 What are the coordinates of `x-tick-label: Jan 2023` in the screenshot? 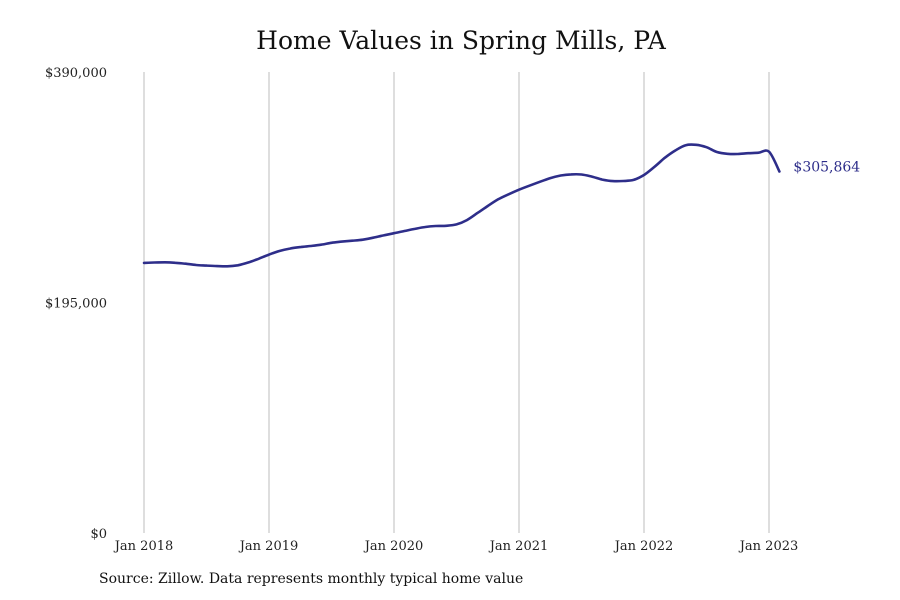 It's located at (768, 546).